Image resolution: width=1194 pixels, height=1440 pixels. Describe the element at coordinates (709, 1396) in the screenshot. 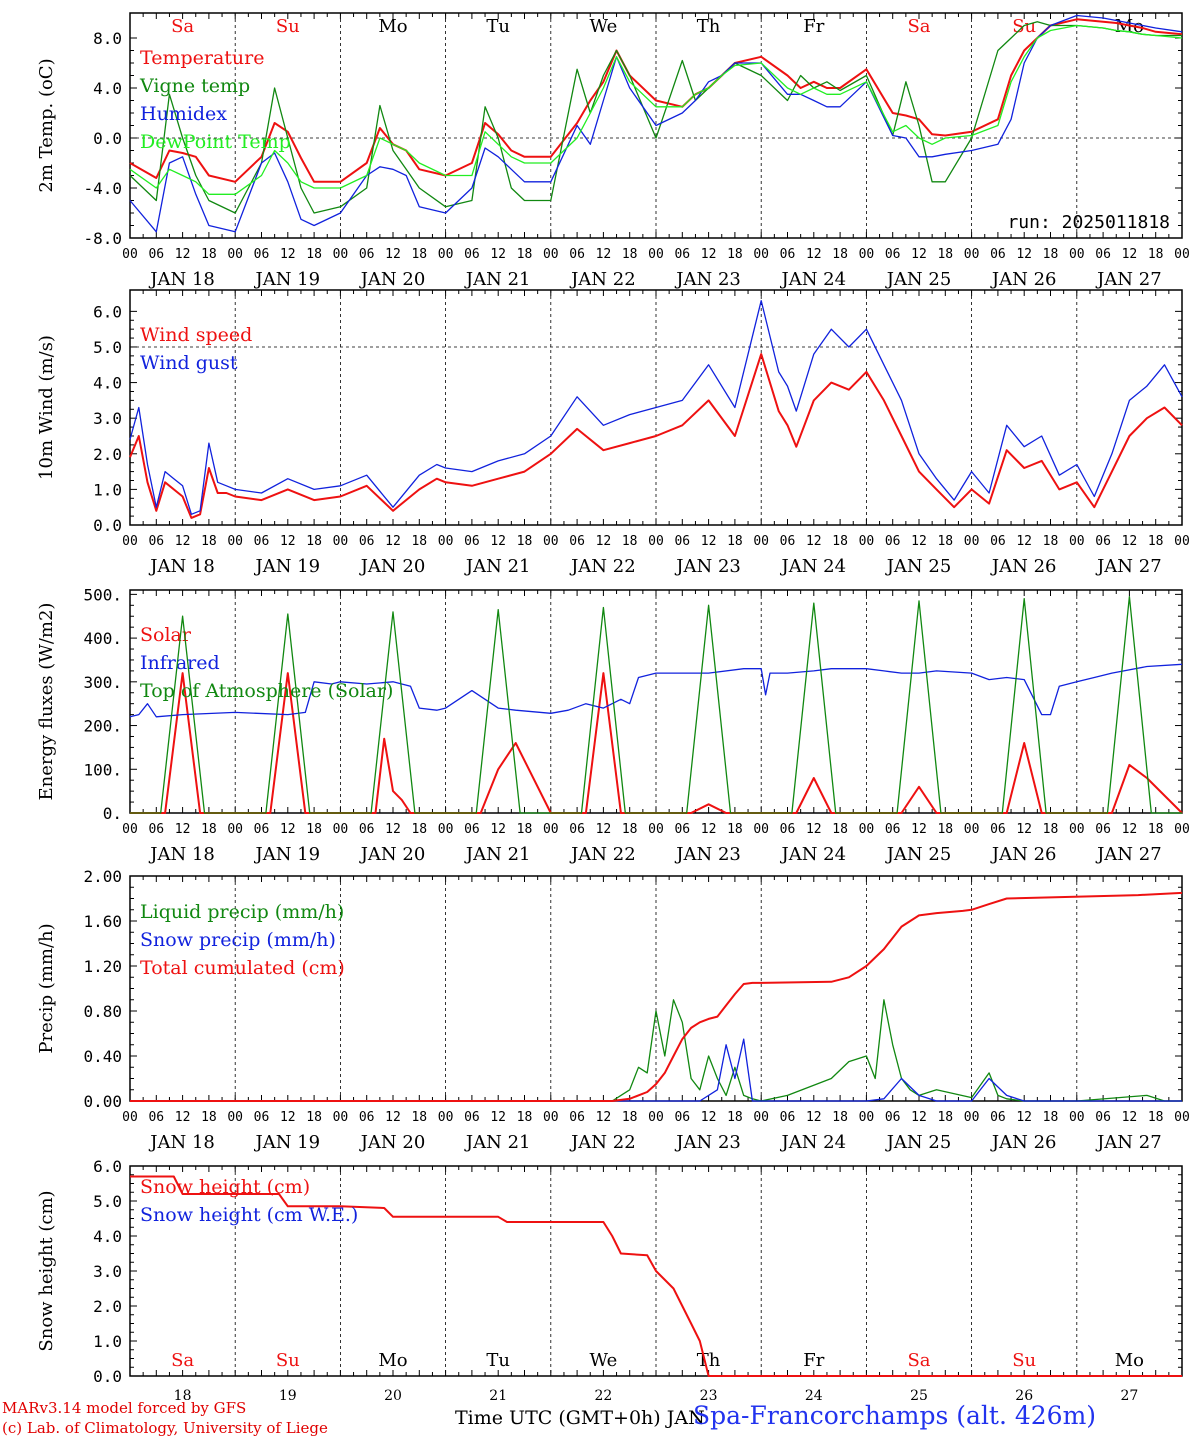

I see `day-number-label: 23` at that location.